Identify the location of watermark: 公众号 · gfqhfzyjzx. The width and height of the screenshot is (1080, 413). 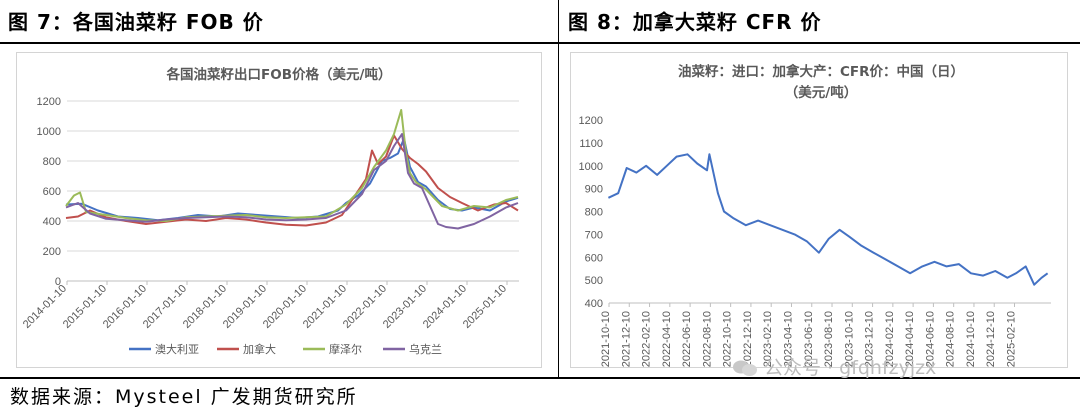
(834, 366).